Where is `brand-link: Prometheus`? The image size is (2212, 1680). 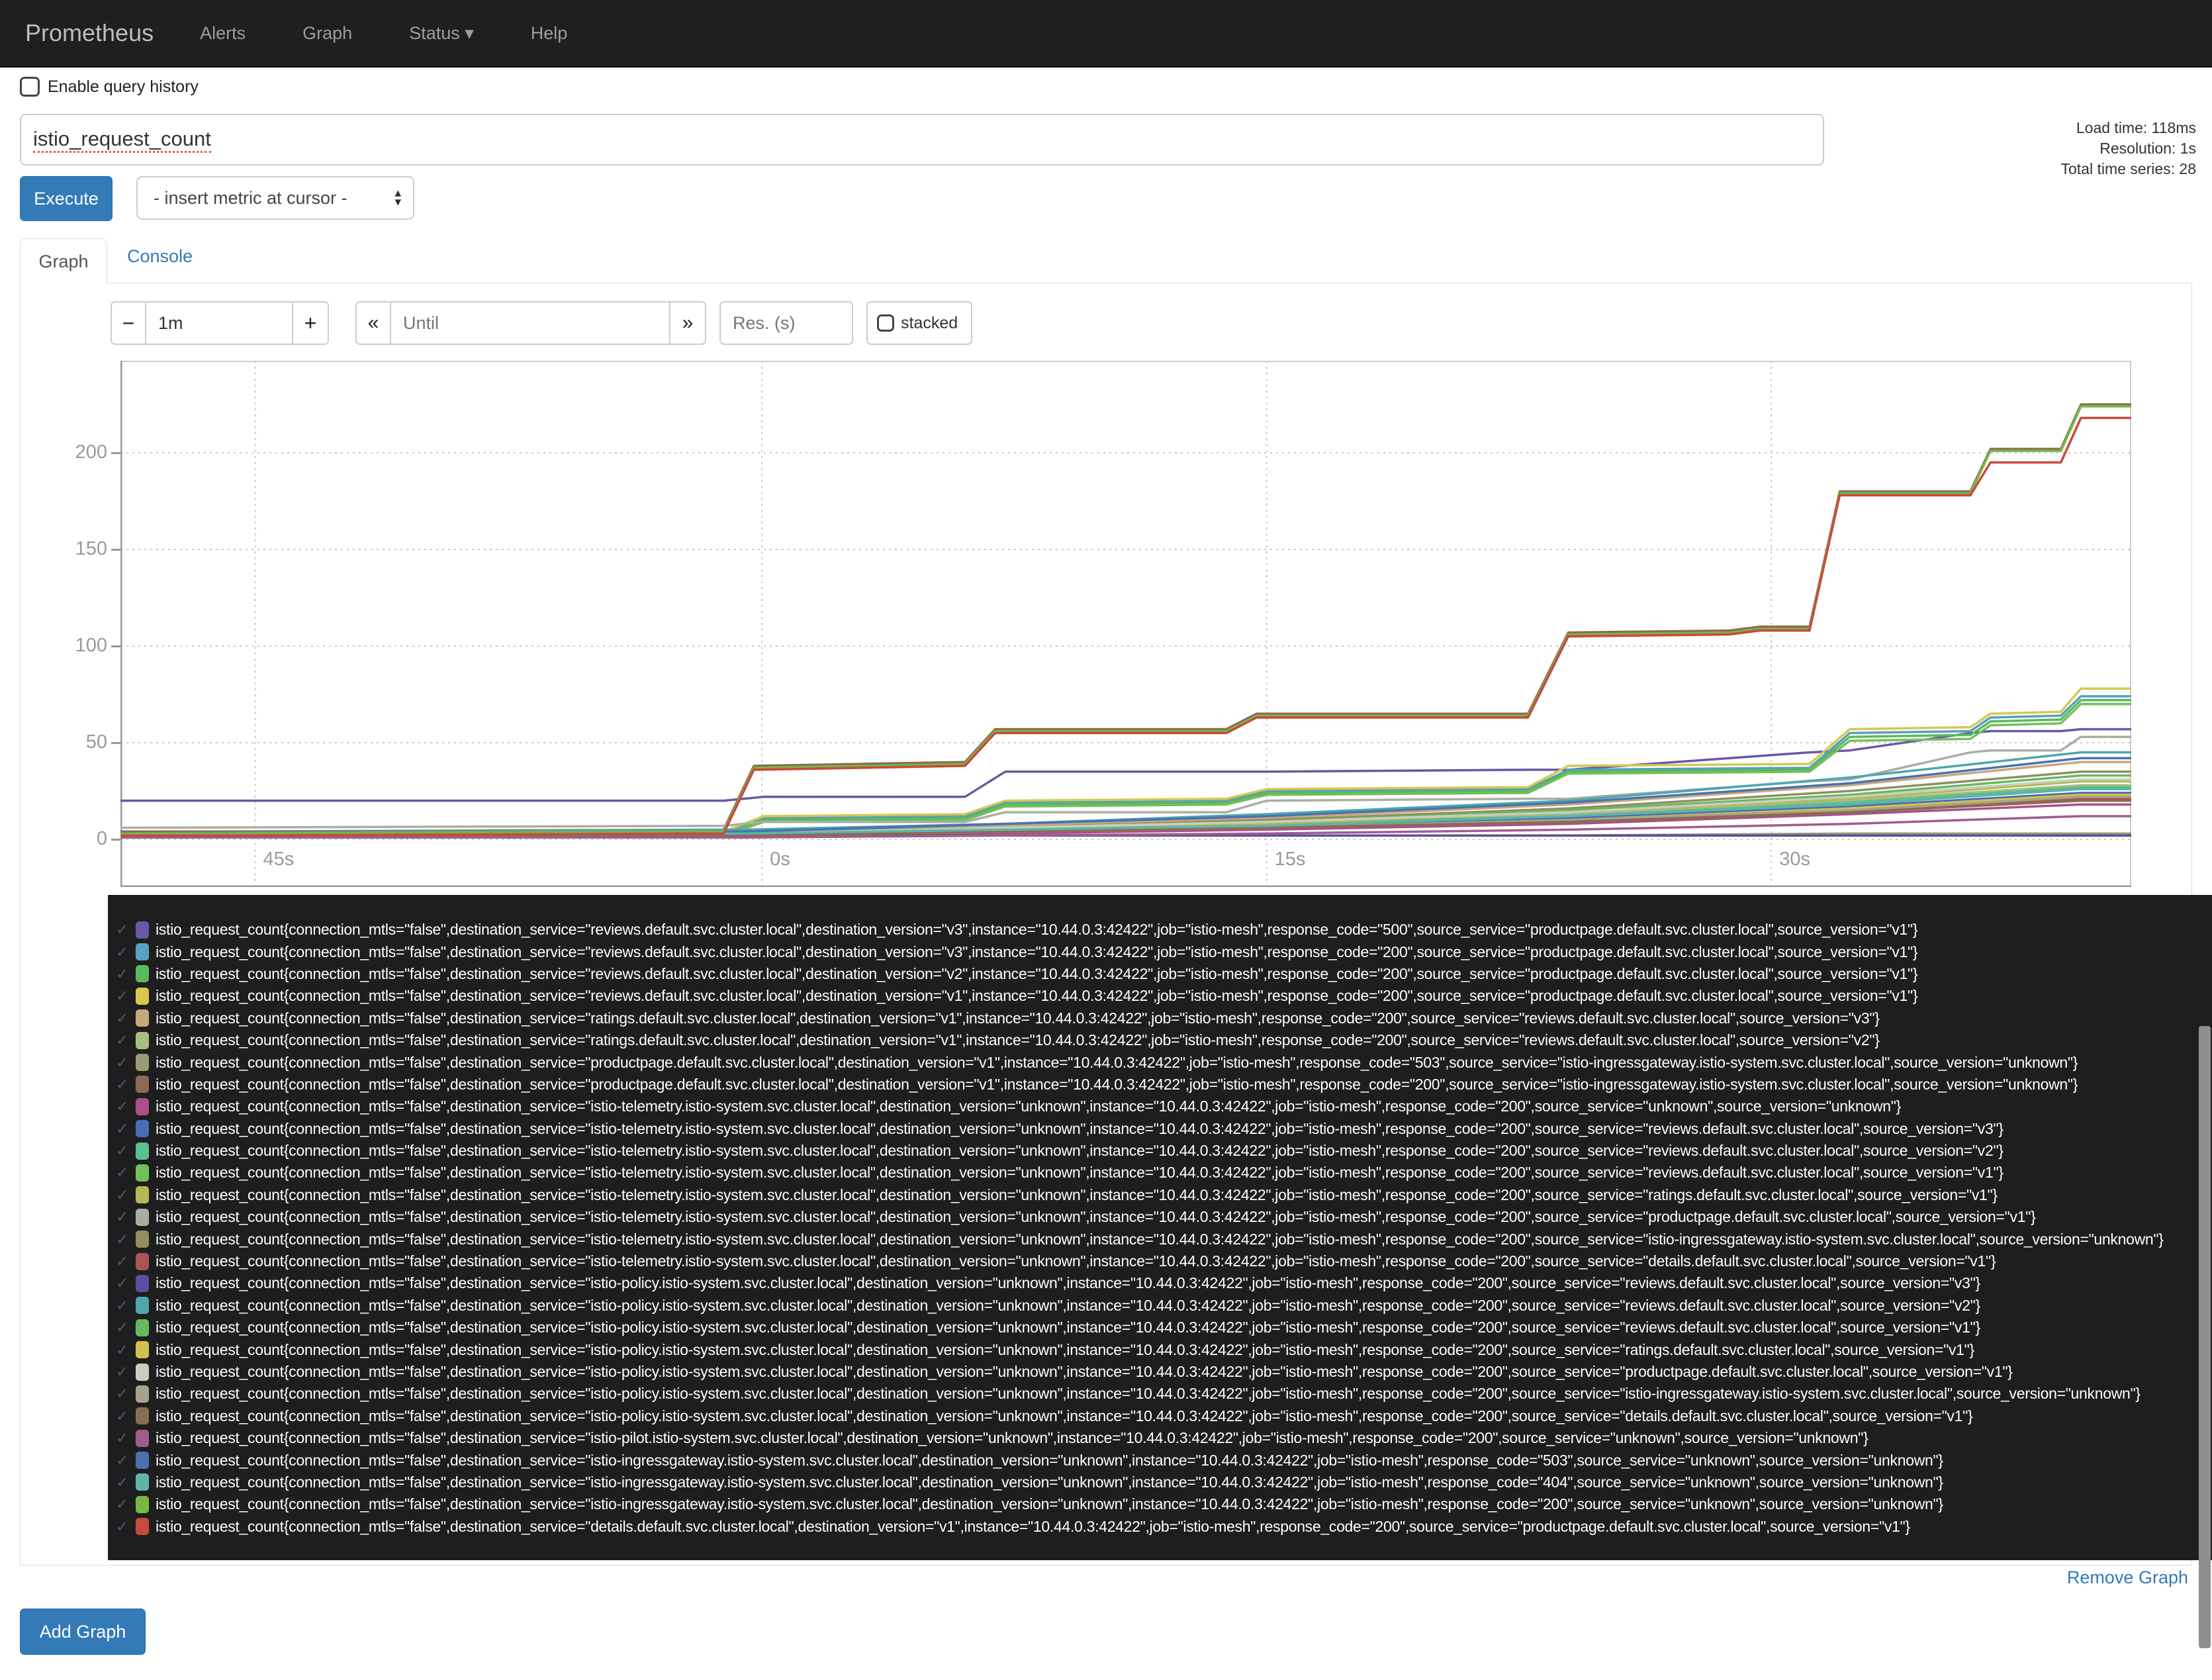 brand-link: Prometheus is located at coordinates (89, 32).